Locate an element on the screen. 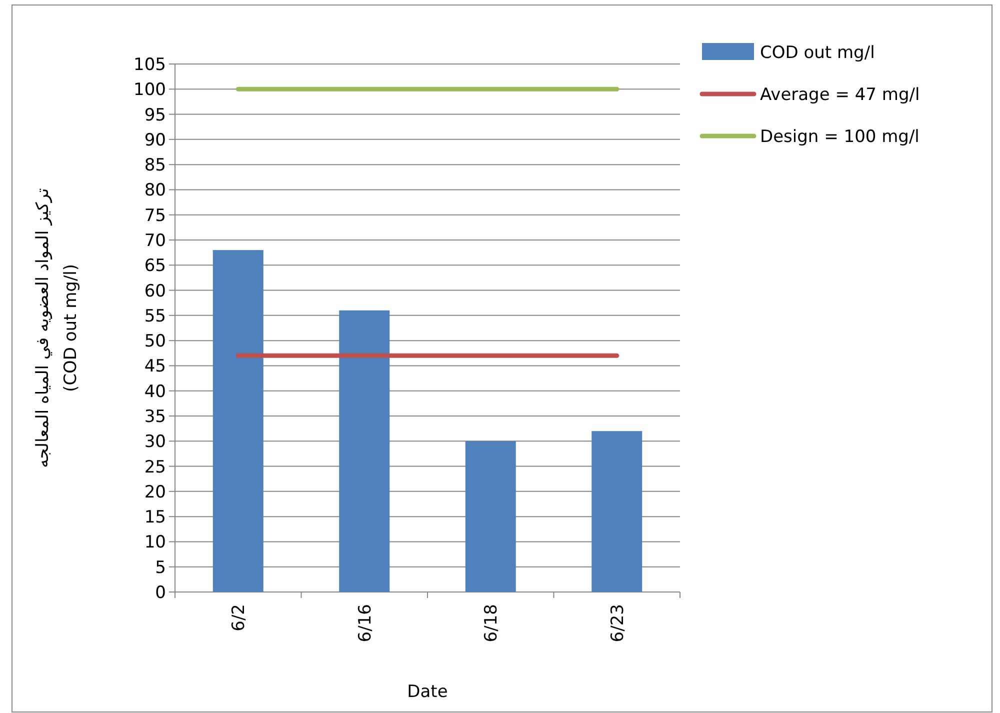 This screenshot has height=713, width=1000. x-axis-title: Date is located at coordinates (427, 692).